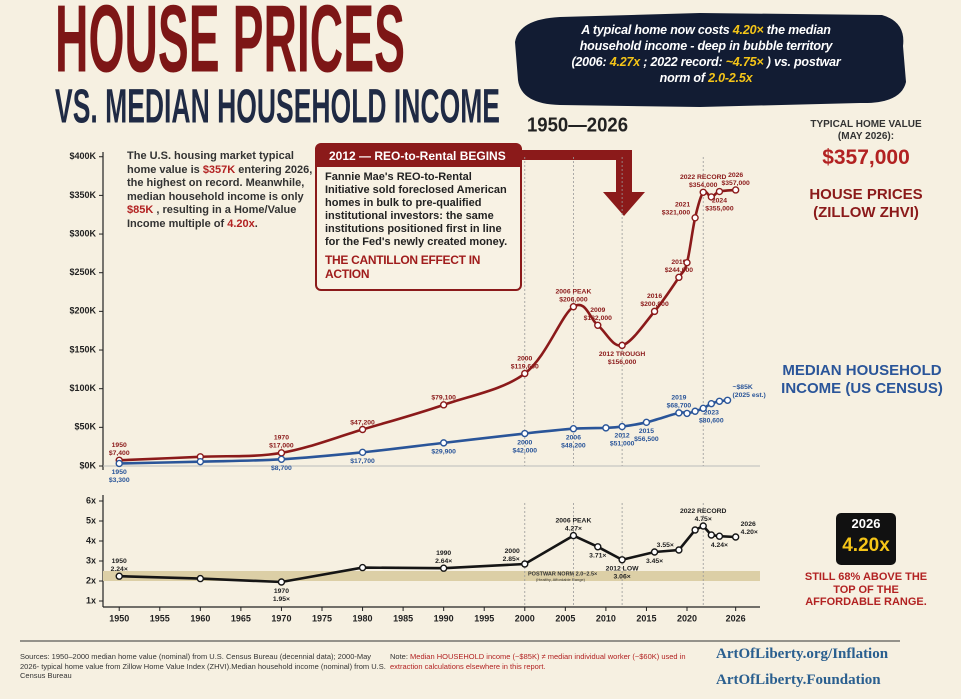 This screenshot has height=699, width=961. Describe the element at coordinates (82, 195) in the screenshot. I see `y-tick-label: $350K` at that location.